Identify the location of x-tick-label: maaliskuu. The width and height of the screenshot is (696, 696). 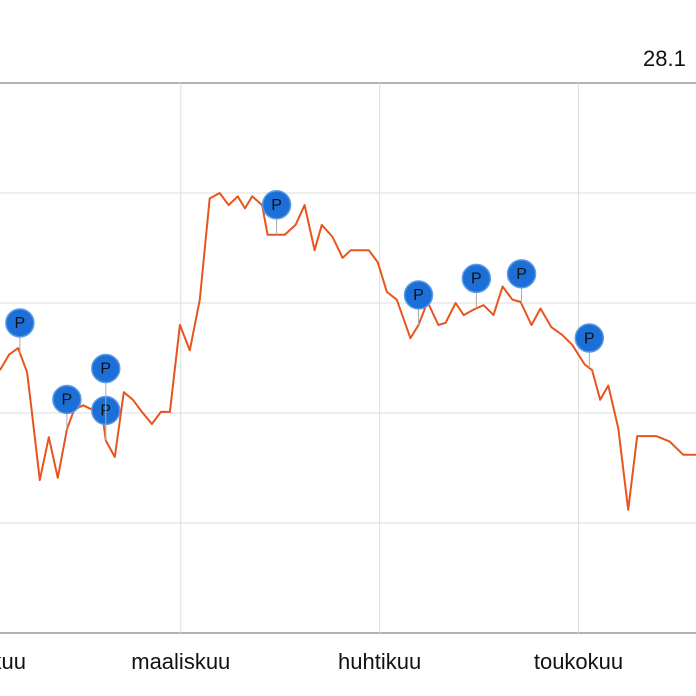
(180, 661).